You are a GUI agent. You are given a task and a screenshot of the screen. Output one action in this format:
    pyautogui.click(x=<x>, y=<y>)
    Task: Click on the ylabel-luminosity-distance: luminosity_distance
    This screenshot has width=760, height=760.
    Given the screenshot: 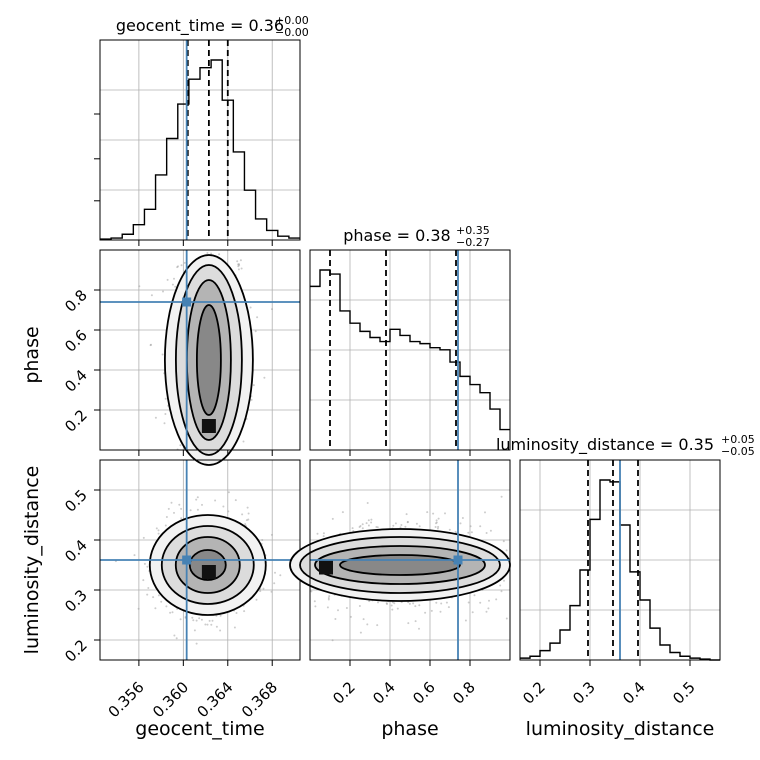 What is the action you would take?
    pyautogui.click(x=32, y=560)
    